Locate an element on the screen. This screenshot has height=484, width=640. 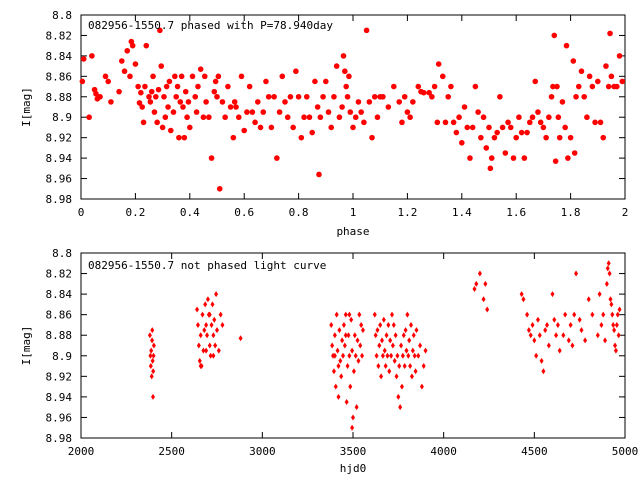
y-tick-label: 8.94 is located at coordinates (59, 158).